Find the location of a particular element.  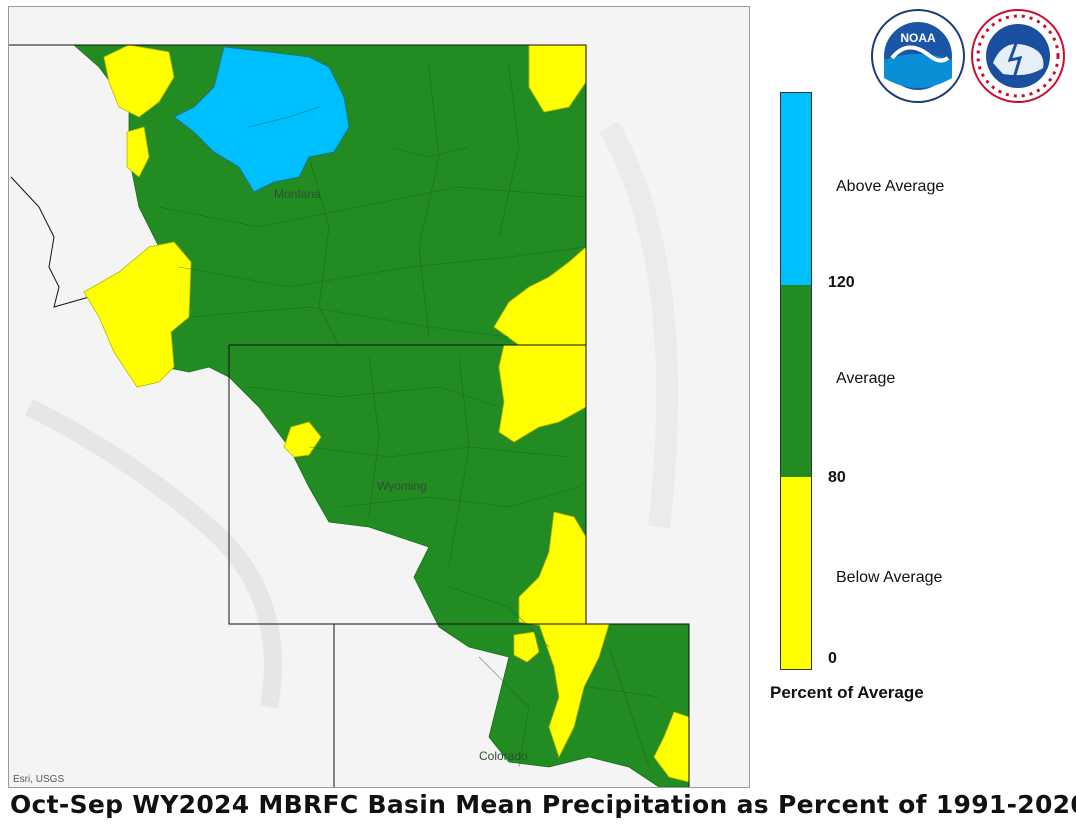

legend-label-below: Below Average is located at coordinates (889, 577).